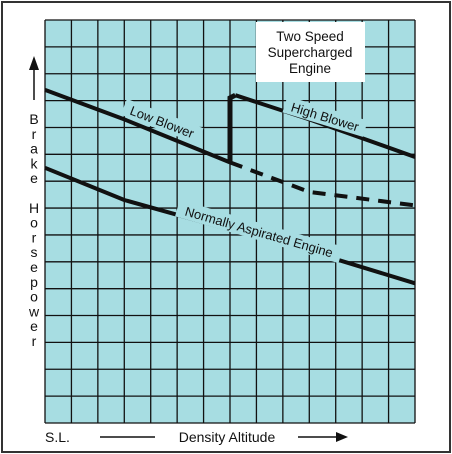  I want to click on y-axis-label-letter: w, so click(34, 311).